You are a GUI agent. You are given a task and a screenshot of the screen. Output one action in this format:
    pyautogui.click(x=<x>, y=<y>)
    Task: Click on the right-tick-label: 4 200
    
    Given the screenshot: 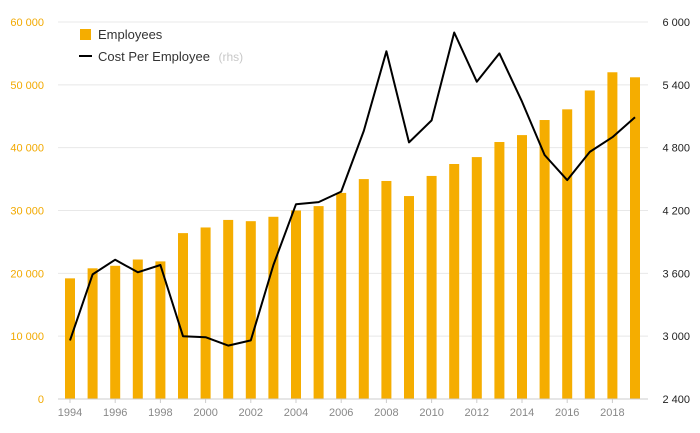 What is the action you would take?
    pyautogui.click(x=676, y=212)
    